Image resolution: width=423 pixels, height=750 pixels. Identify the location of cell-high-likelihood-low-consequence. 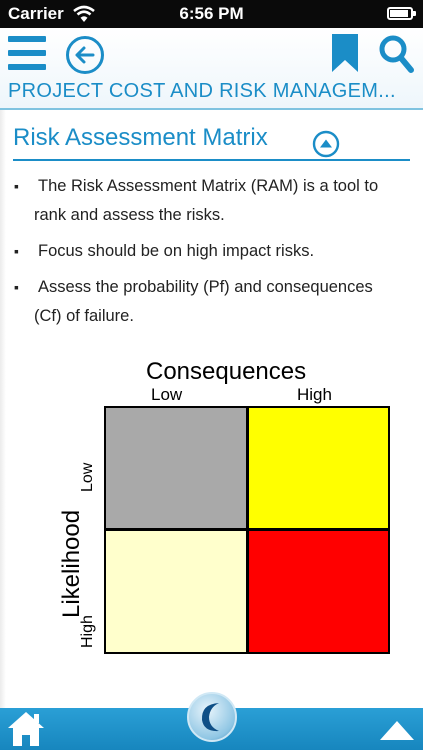
(176, 591).